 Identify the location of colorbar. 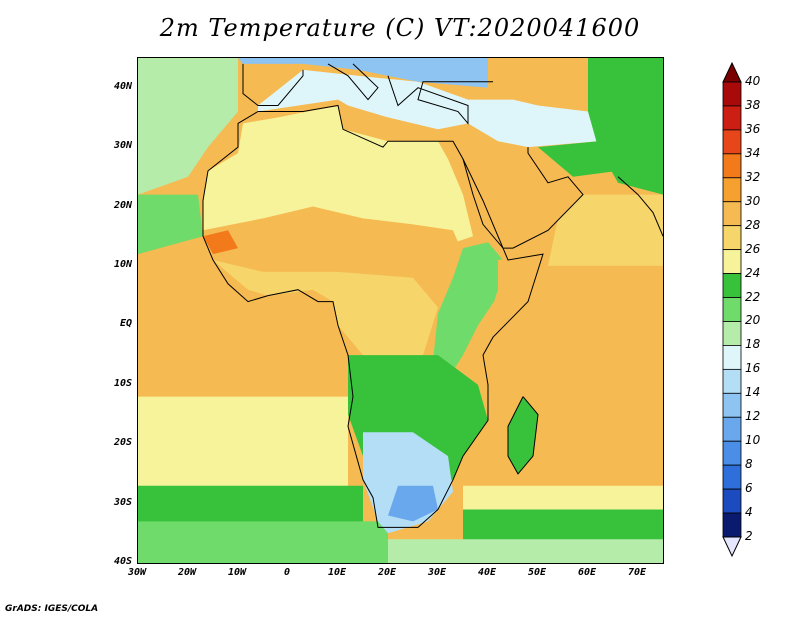
(732, 309).